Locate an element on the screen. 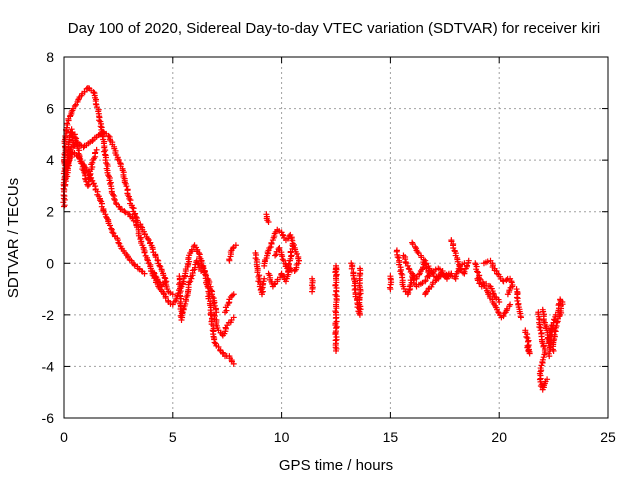  x-axis-label: GPS time / hours is located at coordinates (336, 465).